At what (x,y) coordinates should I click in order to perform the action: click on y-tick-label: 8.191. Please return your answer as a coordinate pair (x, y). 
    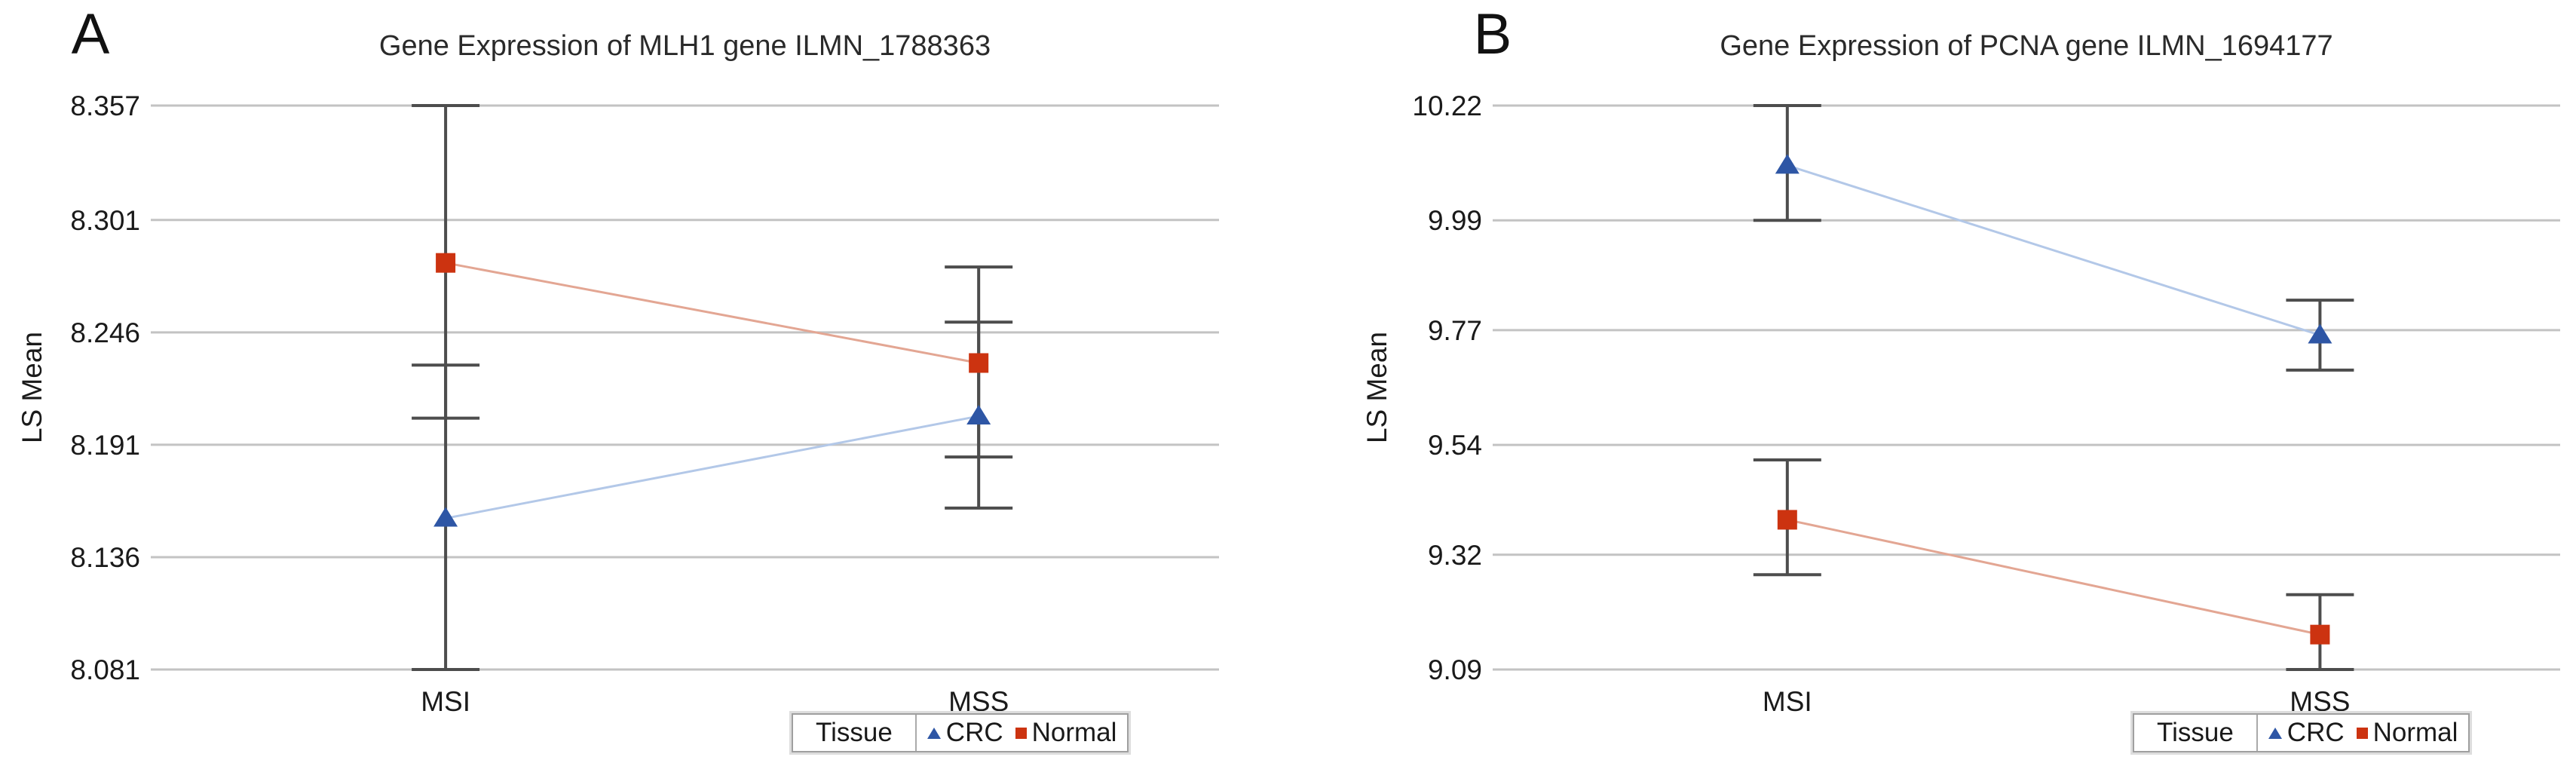
    Looking at the image, I should click on (105, 445).